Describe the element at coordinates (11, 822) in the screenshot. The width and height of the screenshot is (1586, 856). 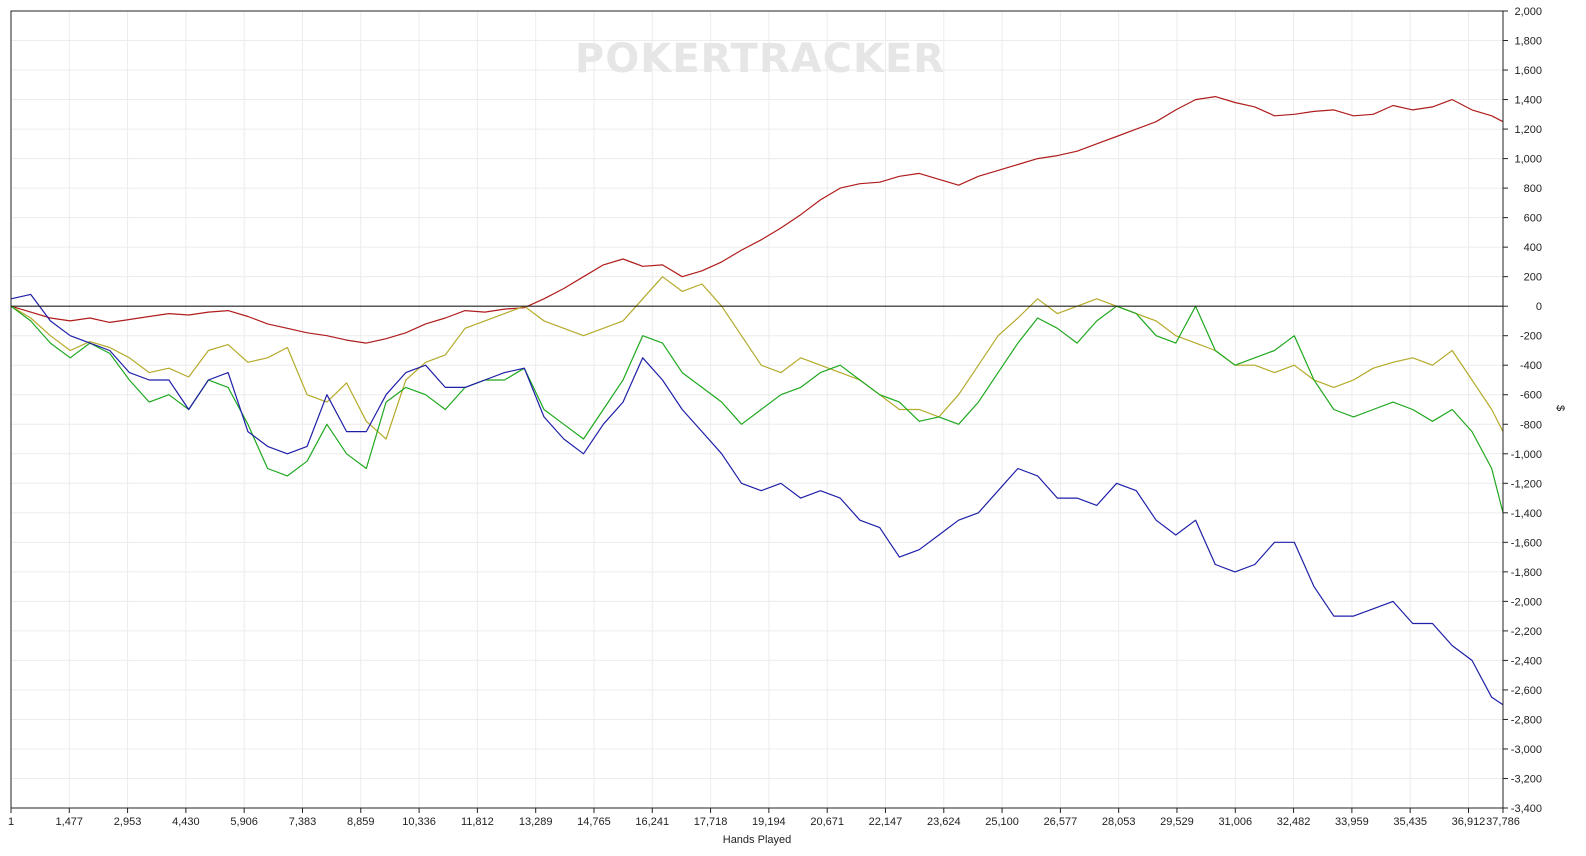
I see `x-tick-label: 1` at that location.